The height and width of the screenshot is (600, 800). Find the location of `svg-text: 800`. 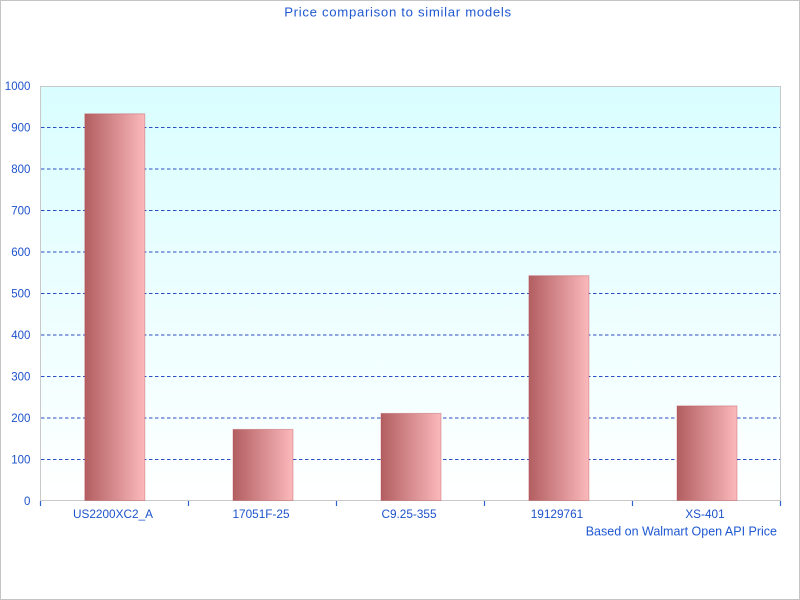

svg-text: 800 is located at coordinates (20, 170).